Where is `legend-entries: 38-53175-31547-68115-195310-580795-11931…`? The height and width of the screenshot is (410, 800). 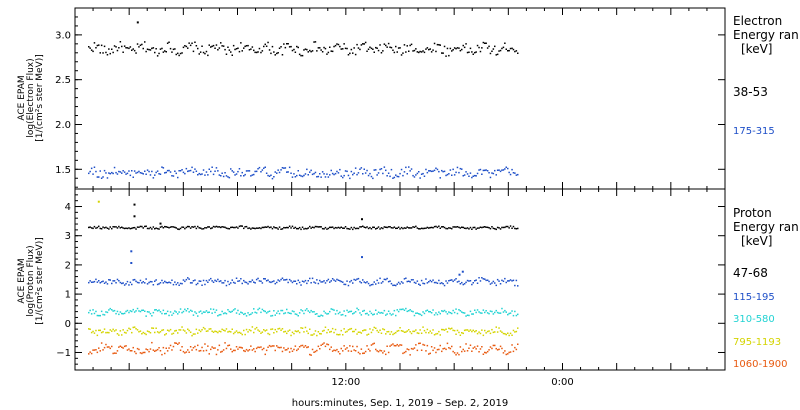
legend-entries: 38-53175-31547-68115-195310-580795-11931… is located at coordinates (760, 227).